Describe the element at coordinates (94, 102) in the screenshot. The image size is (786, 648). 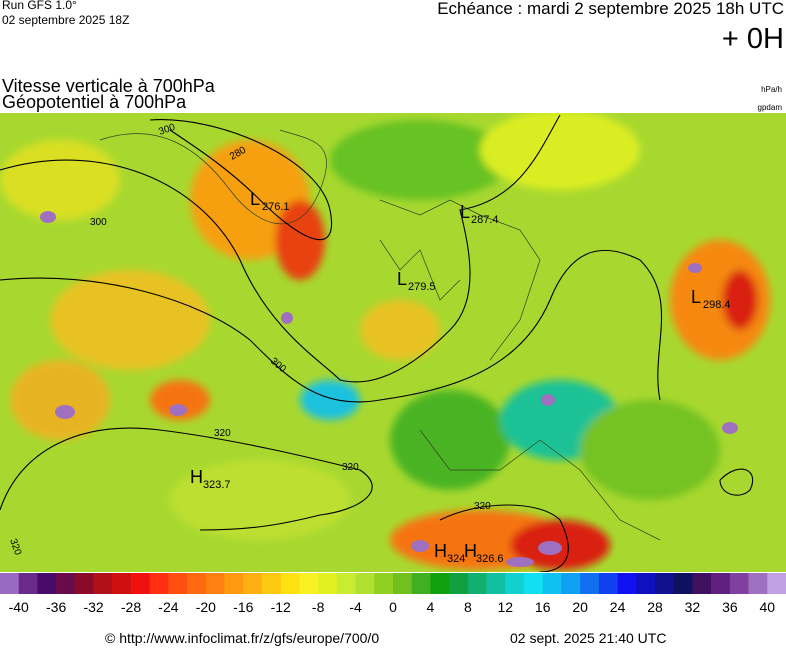
I see `title: Géopotentiel à 700hPa` at that location.